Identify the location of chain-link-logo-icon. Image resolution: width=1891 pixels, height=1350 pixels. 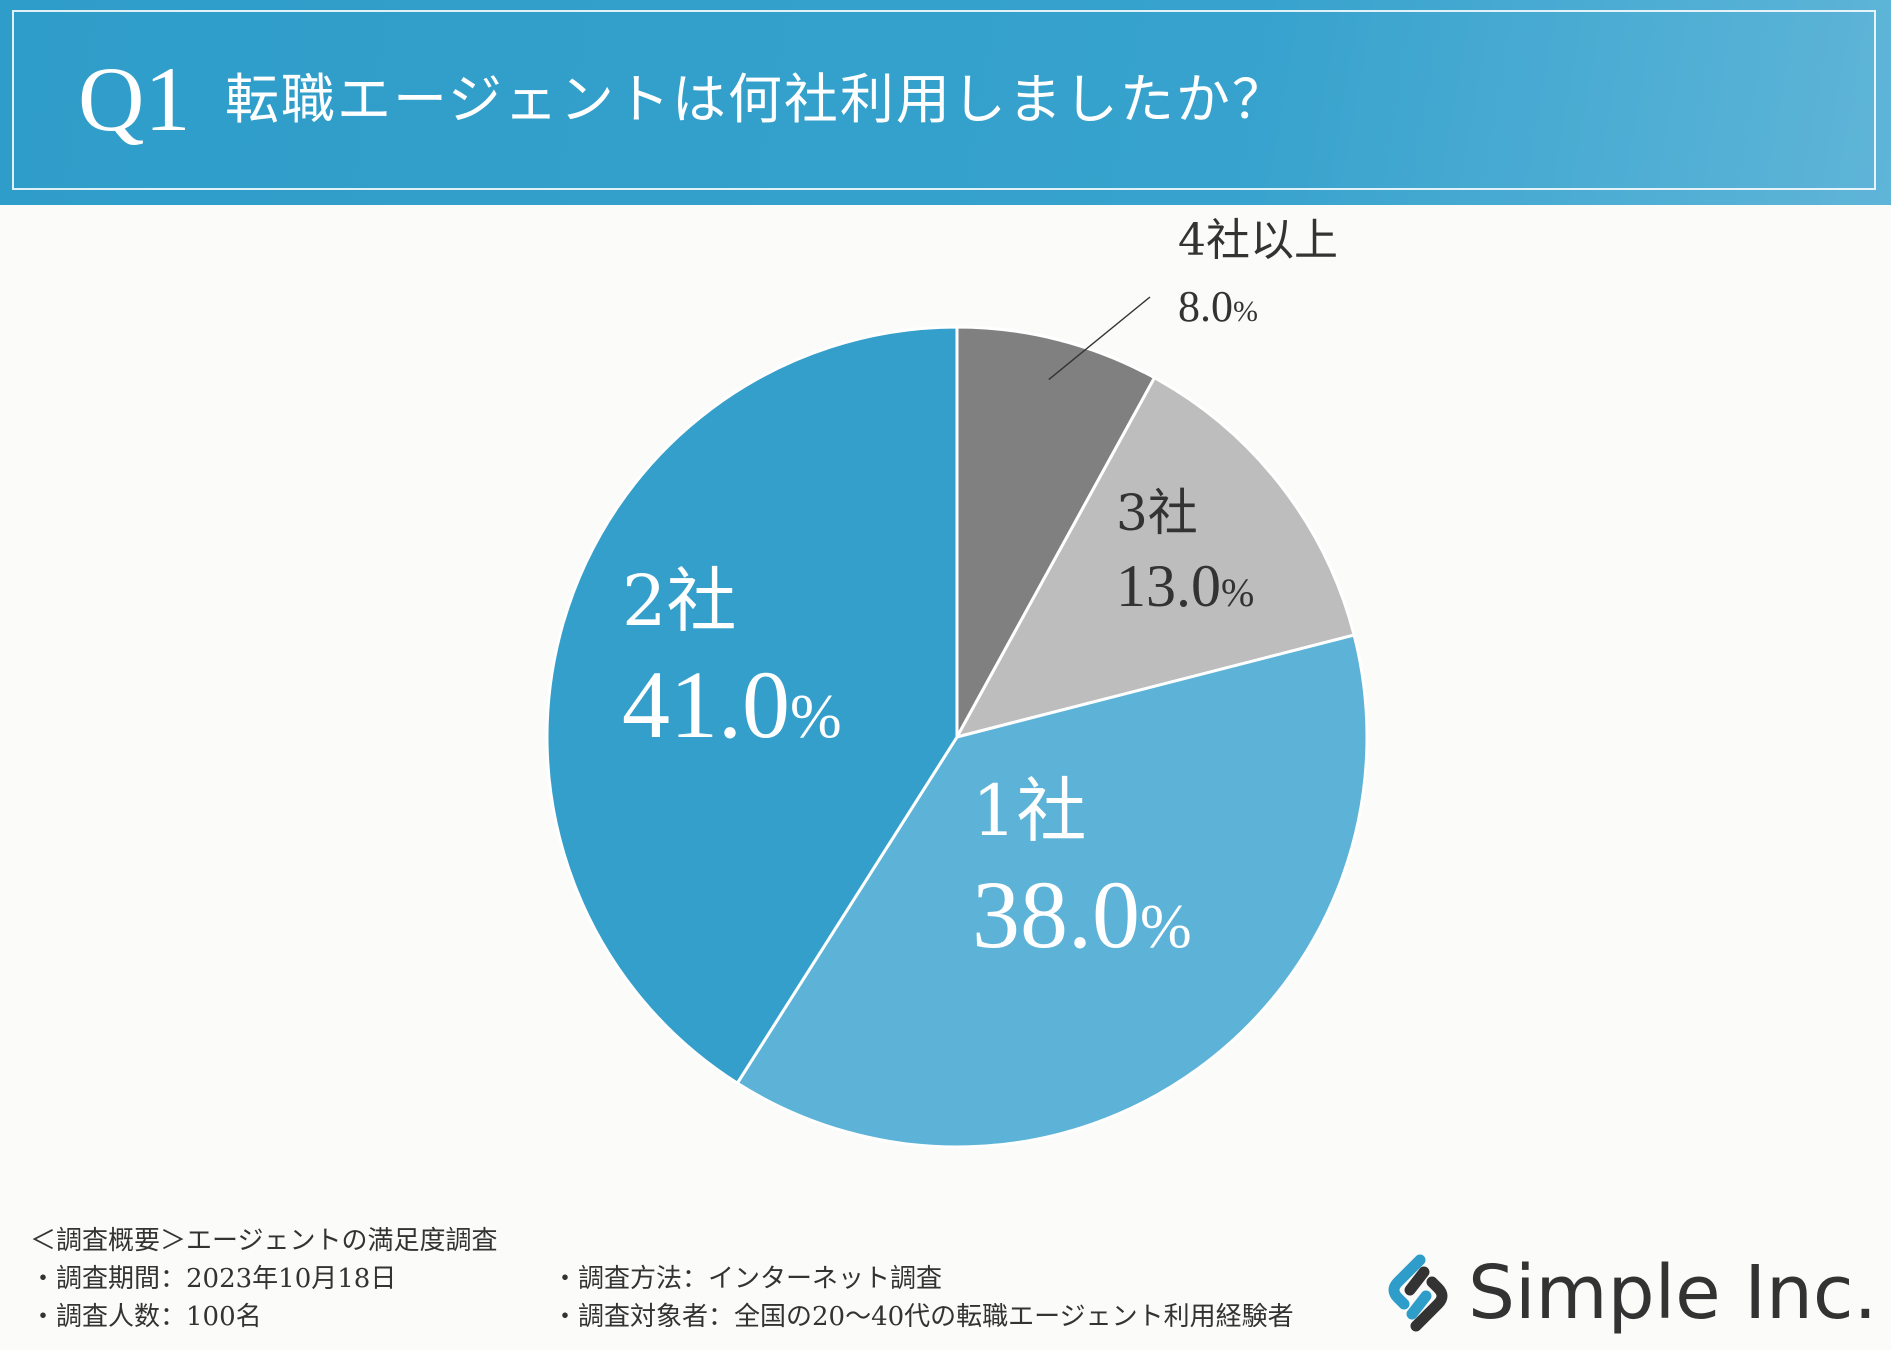
(1418, 1293).